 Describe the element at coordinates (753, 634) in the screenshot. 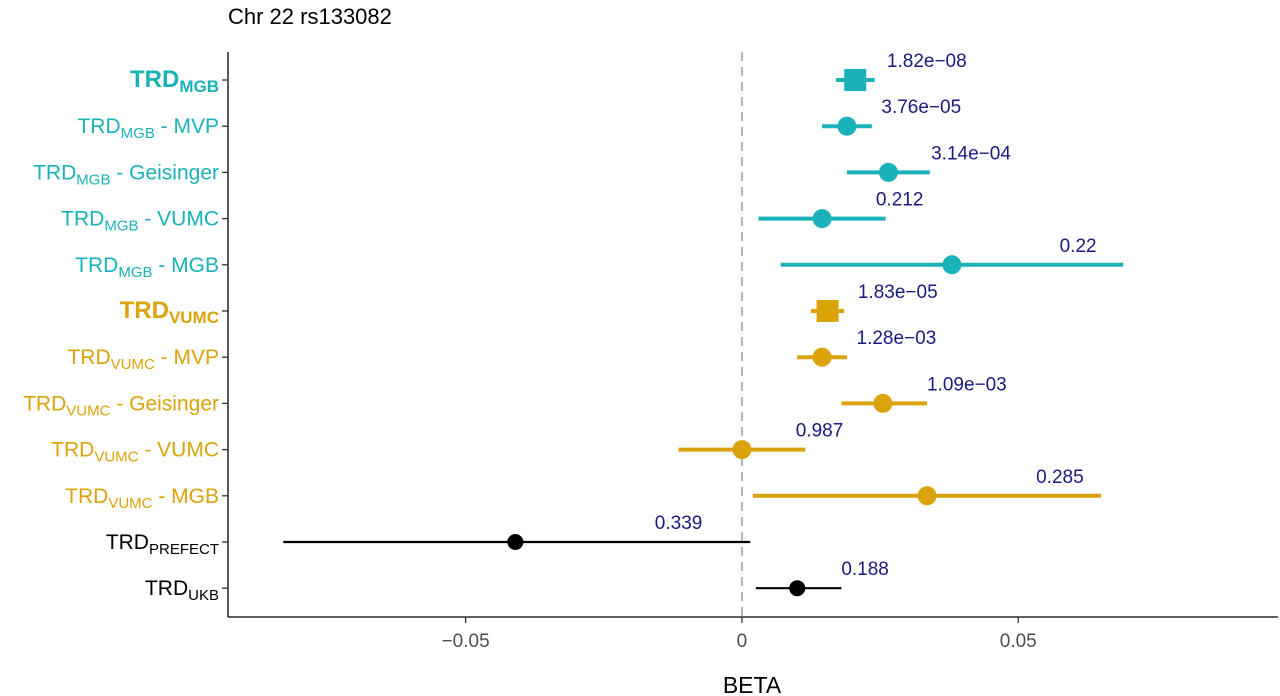

I see `x-axis: −0.05 0 0.05` at that location.